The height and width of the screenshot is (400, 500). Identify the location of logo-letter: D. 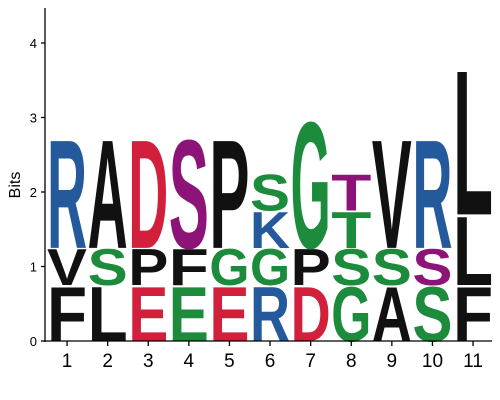
(148, 194).